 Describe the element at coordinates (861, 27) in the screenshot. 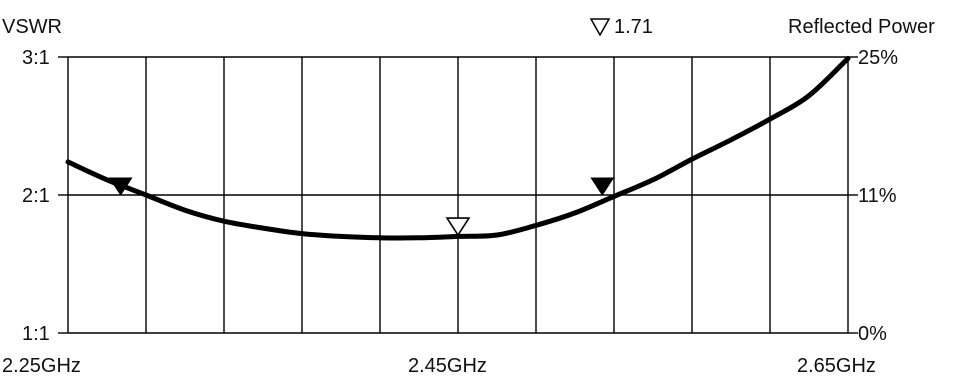

I see `right-axis-title: Reflected Power` at that location.